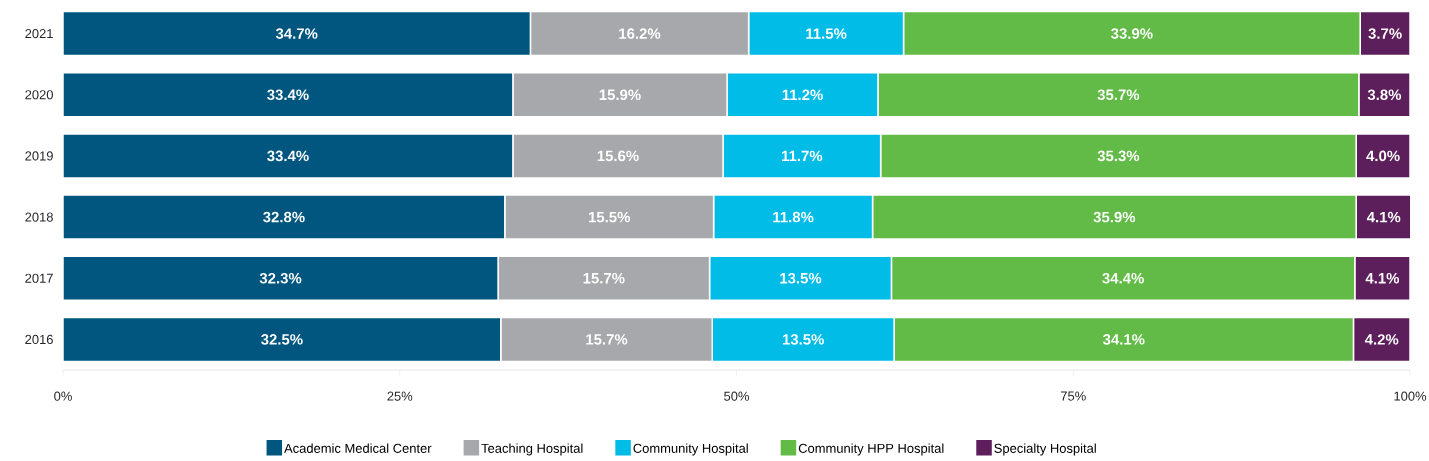  Describe the element at coordinates (358, 448) in the screenshot. I see `legend-label: Academic Medical Center` at that location.